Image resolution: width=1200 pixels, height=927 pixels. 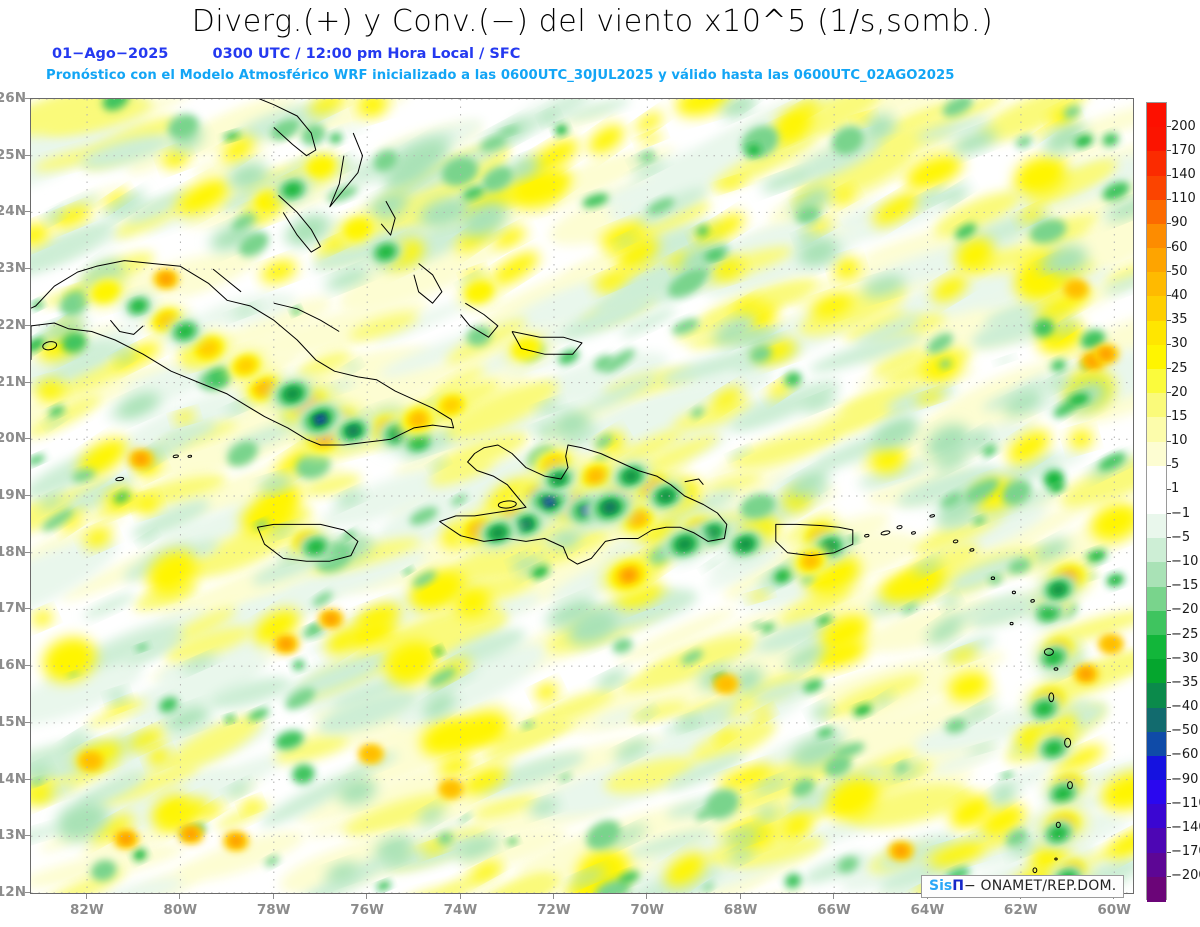 I want to click on colorbar-tick-label: −40, so click(x=1185, y=707).